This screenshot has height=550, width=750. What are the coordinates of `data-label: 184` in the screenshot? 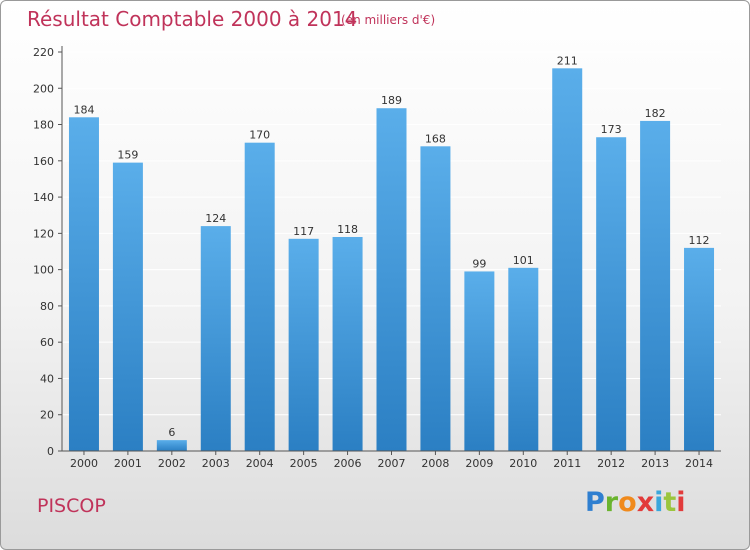 It's located at (83, 109).